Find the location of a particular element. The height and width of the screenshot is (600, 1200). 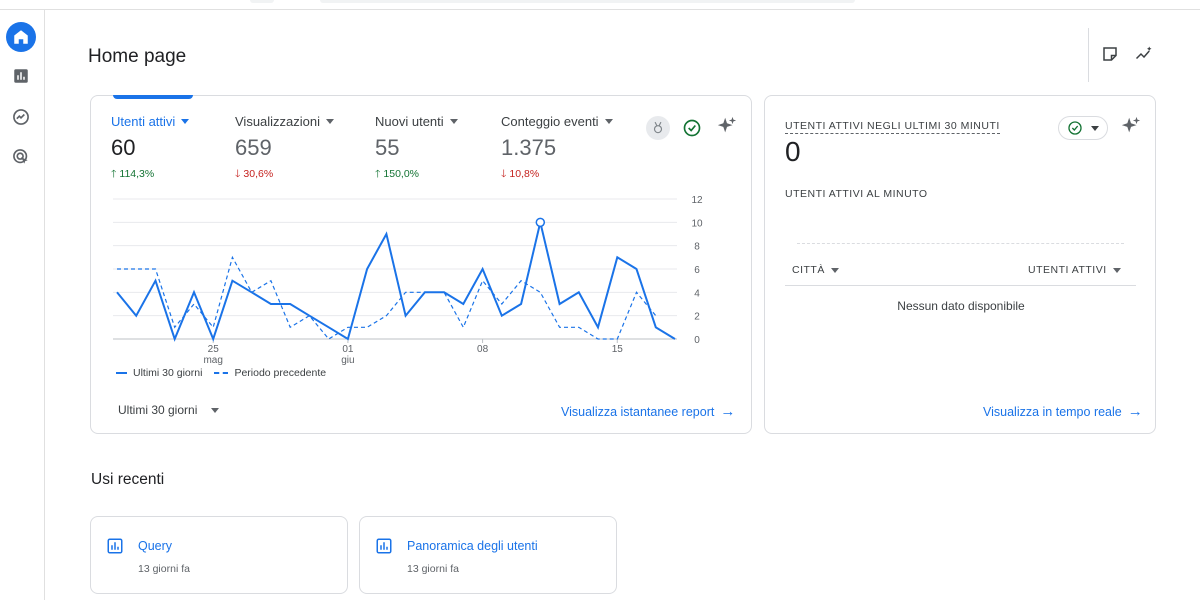

active-tab-indicator is located at coordinates (153, 97).